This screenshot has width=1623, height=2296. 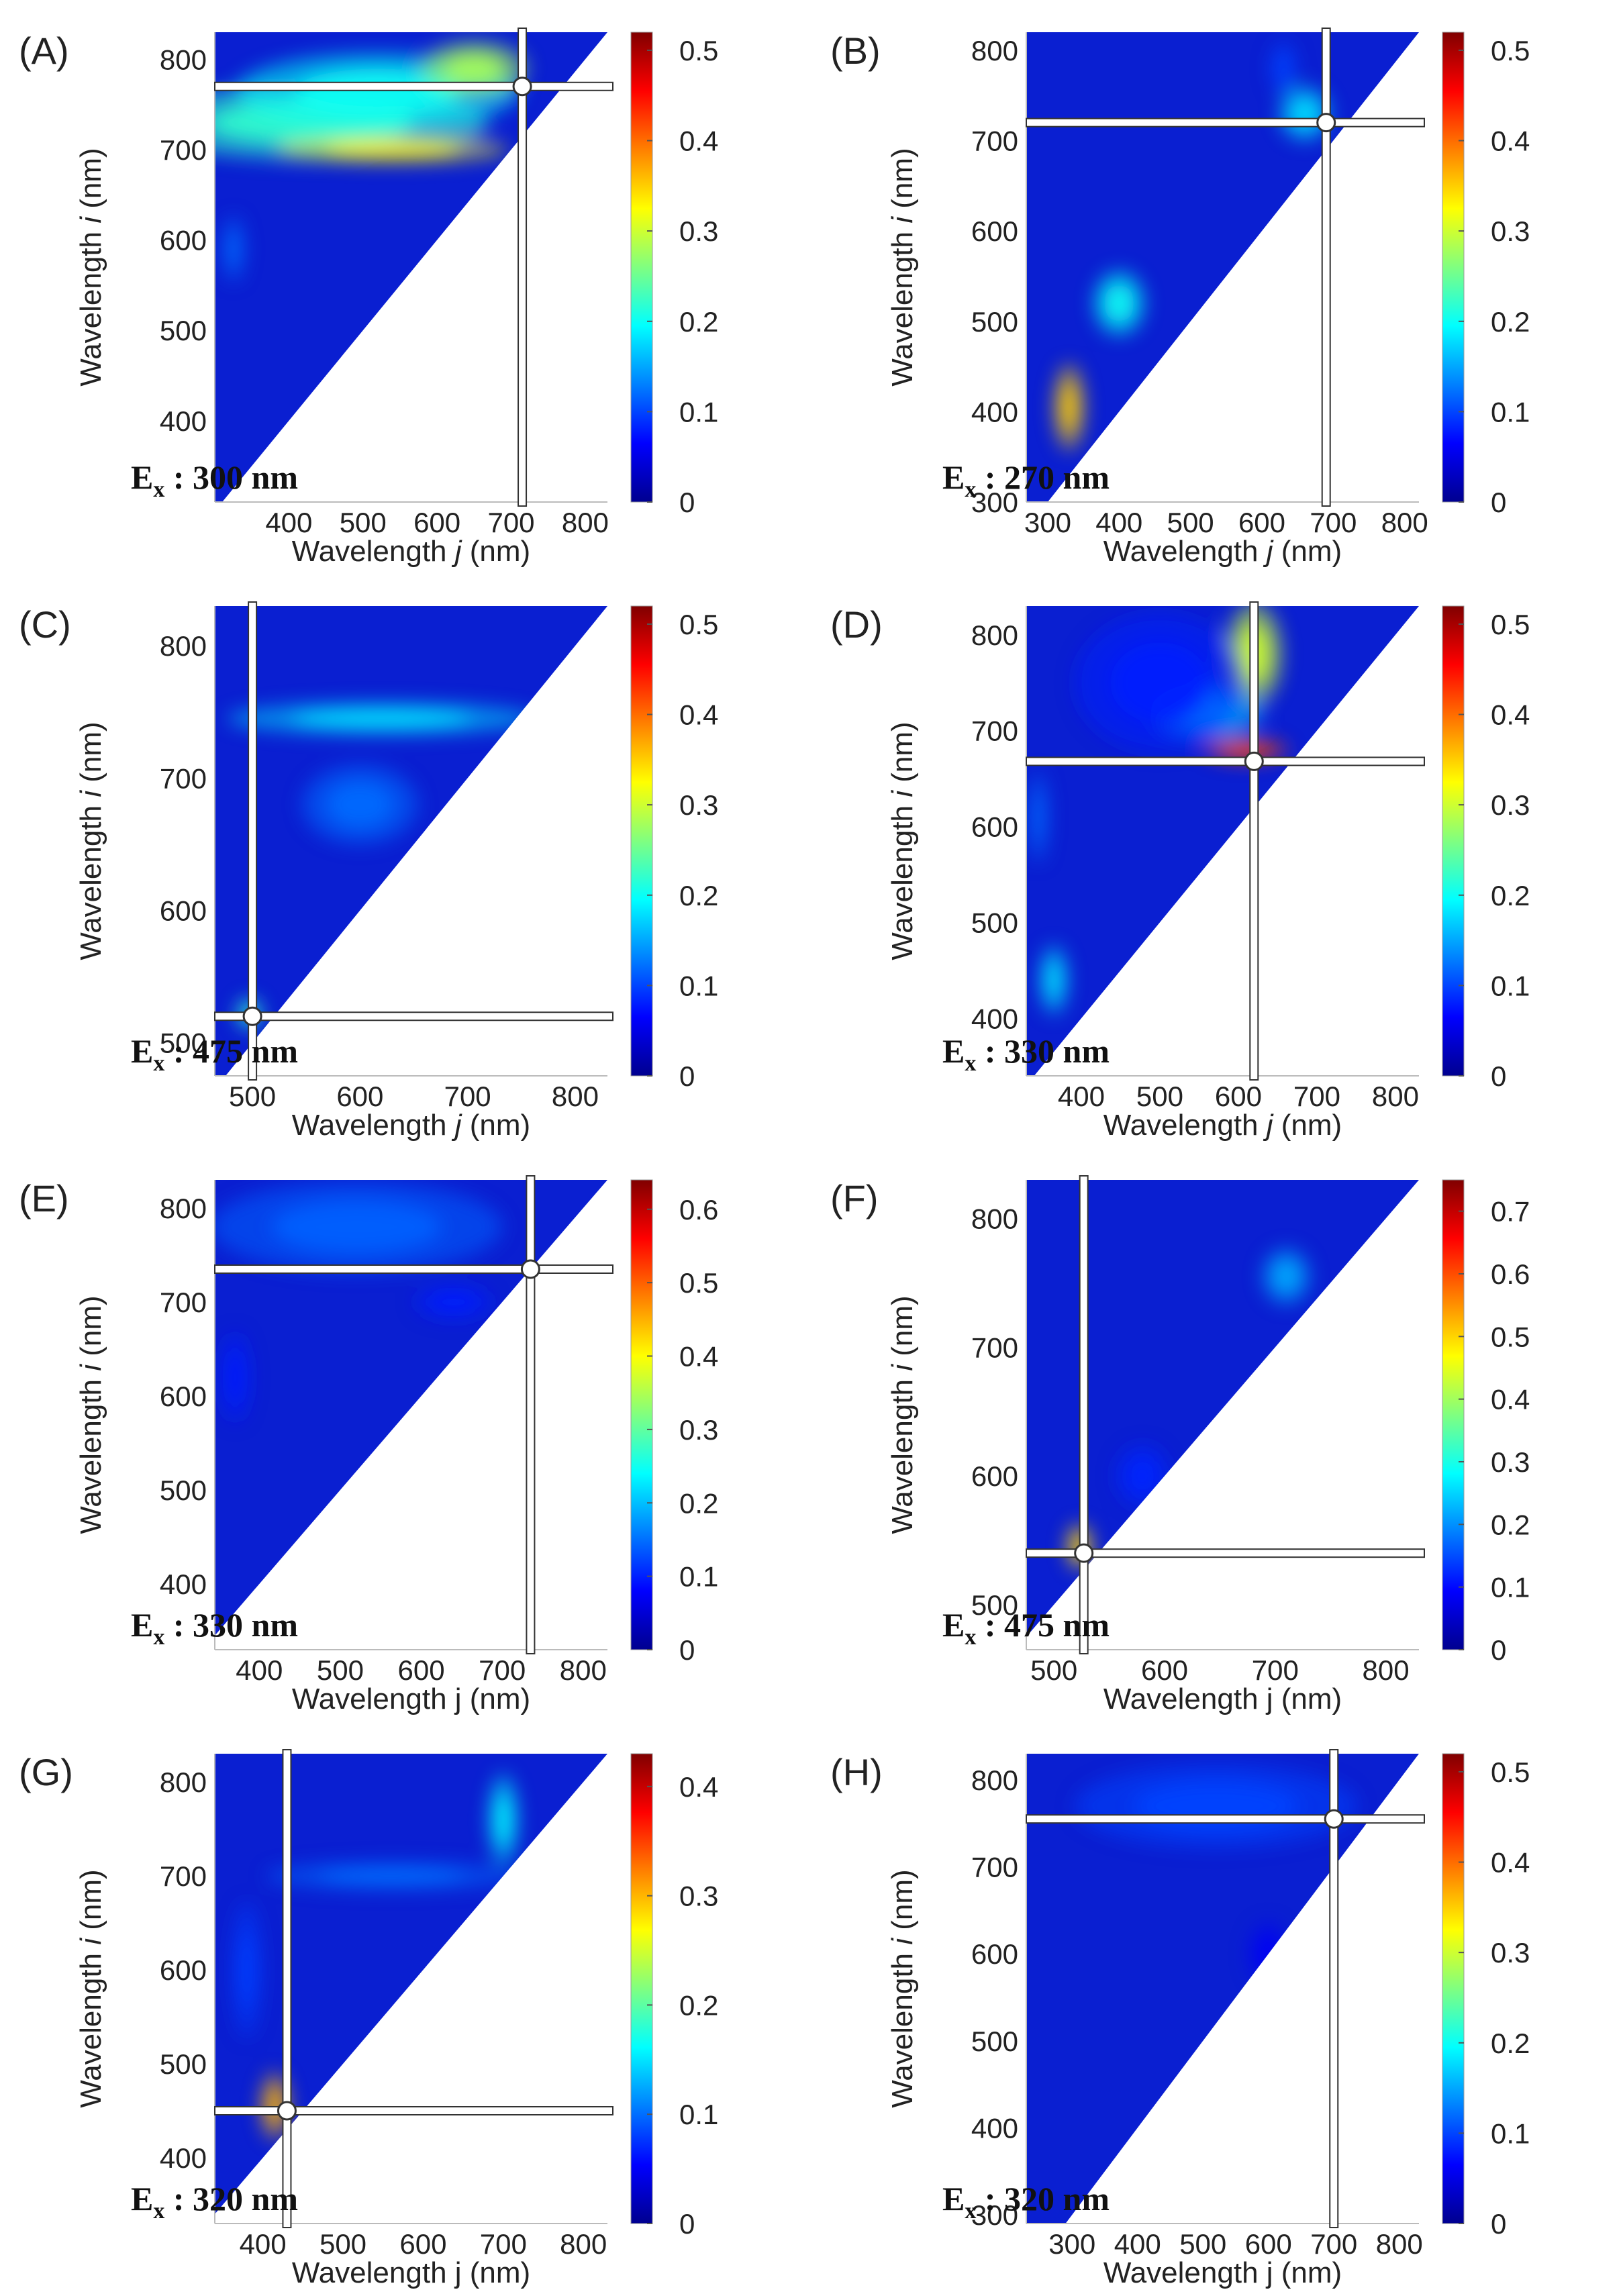 What do you see at coordinates (855, 51) in the screenshot?
I see `panel-letter: (B)` at bounding box center [855, 51].